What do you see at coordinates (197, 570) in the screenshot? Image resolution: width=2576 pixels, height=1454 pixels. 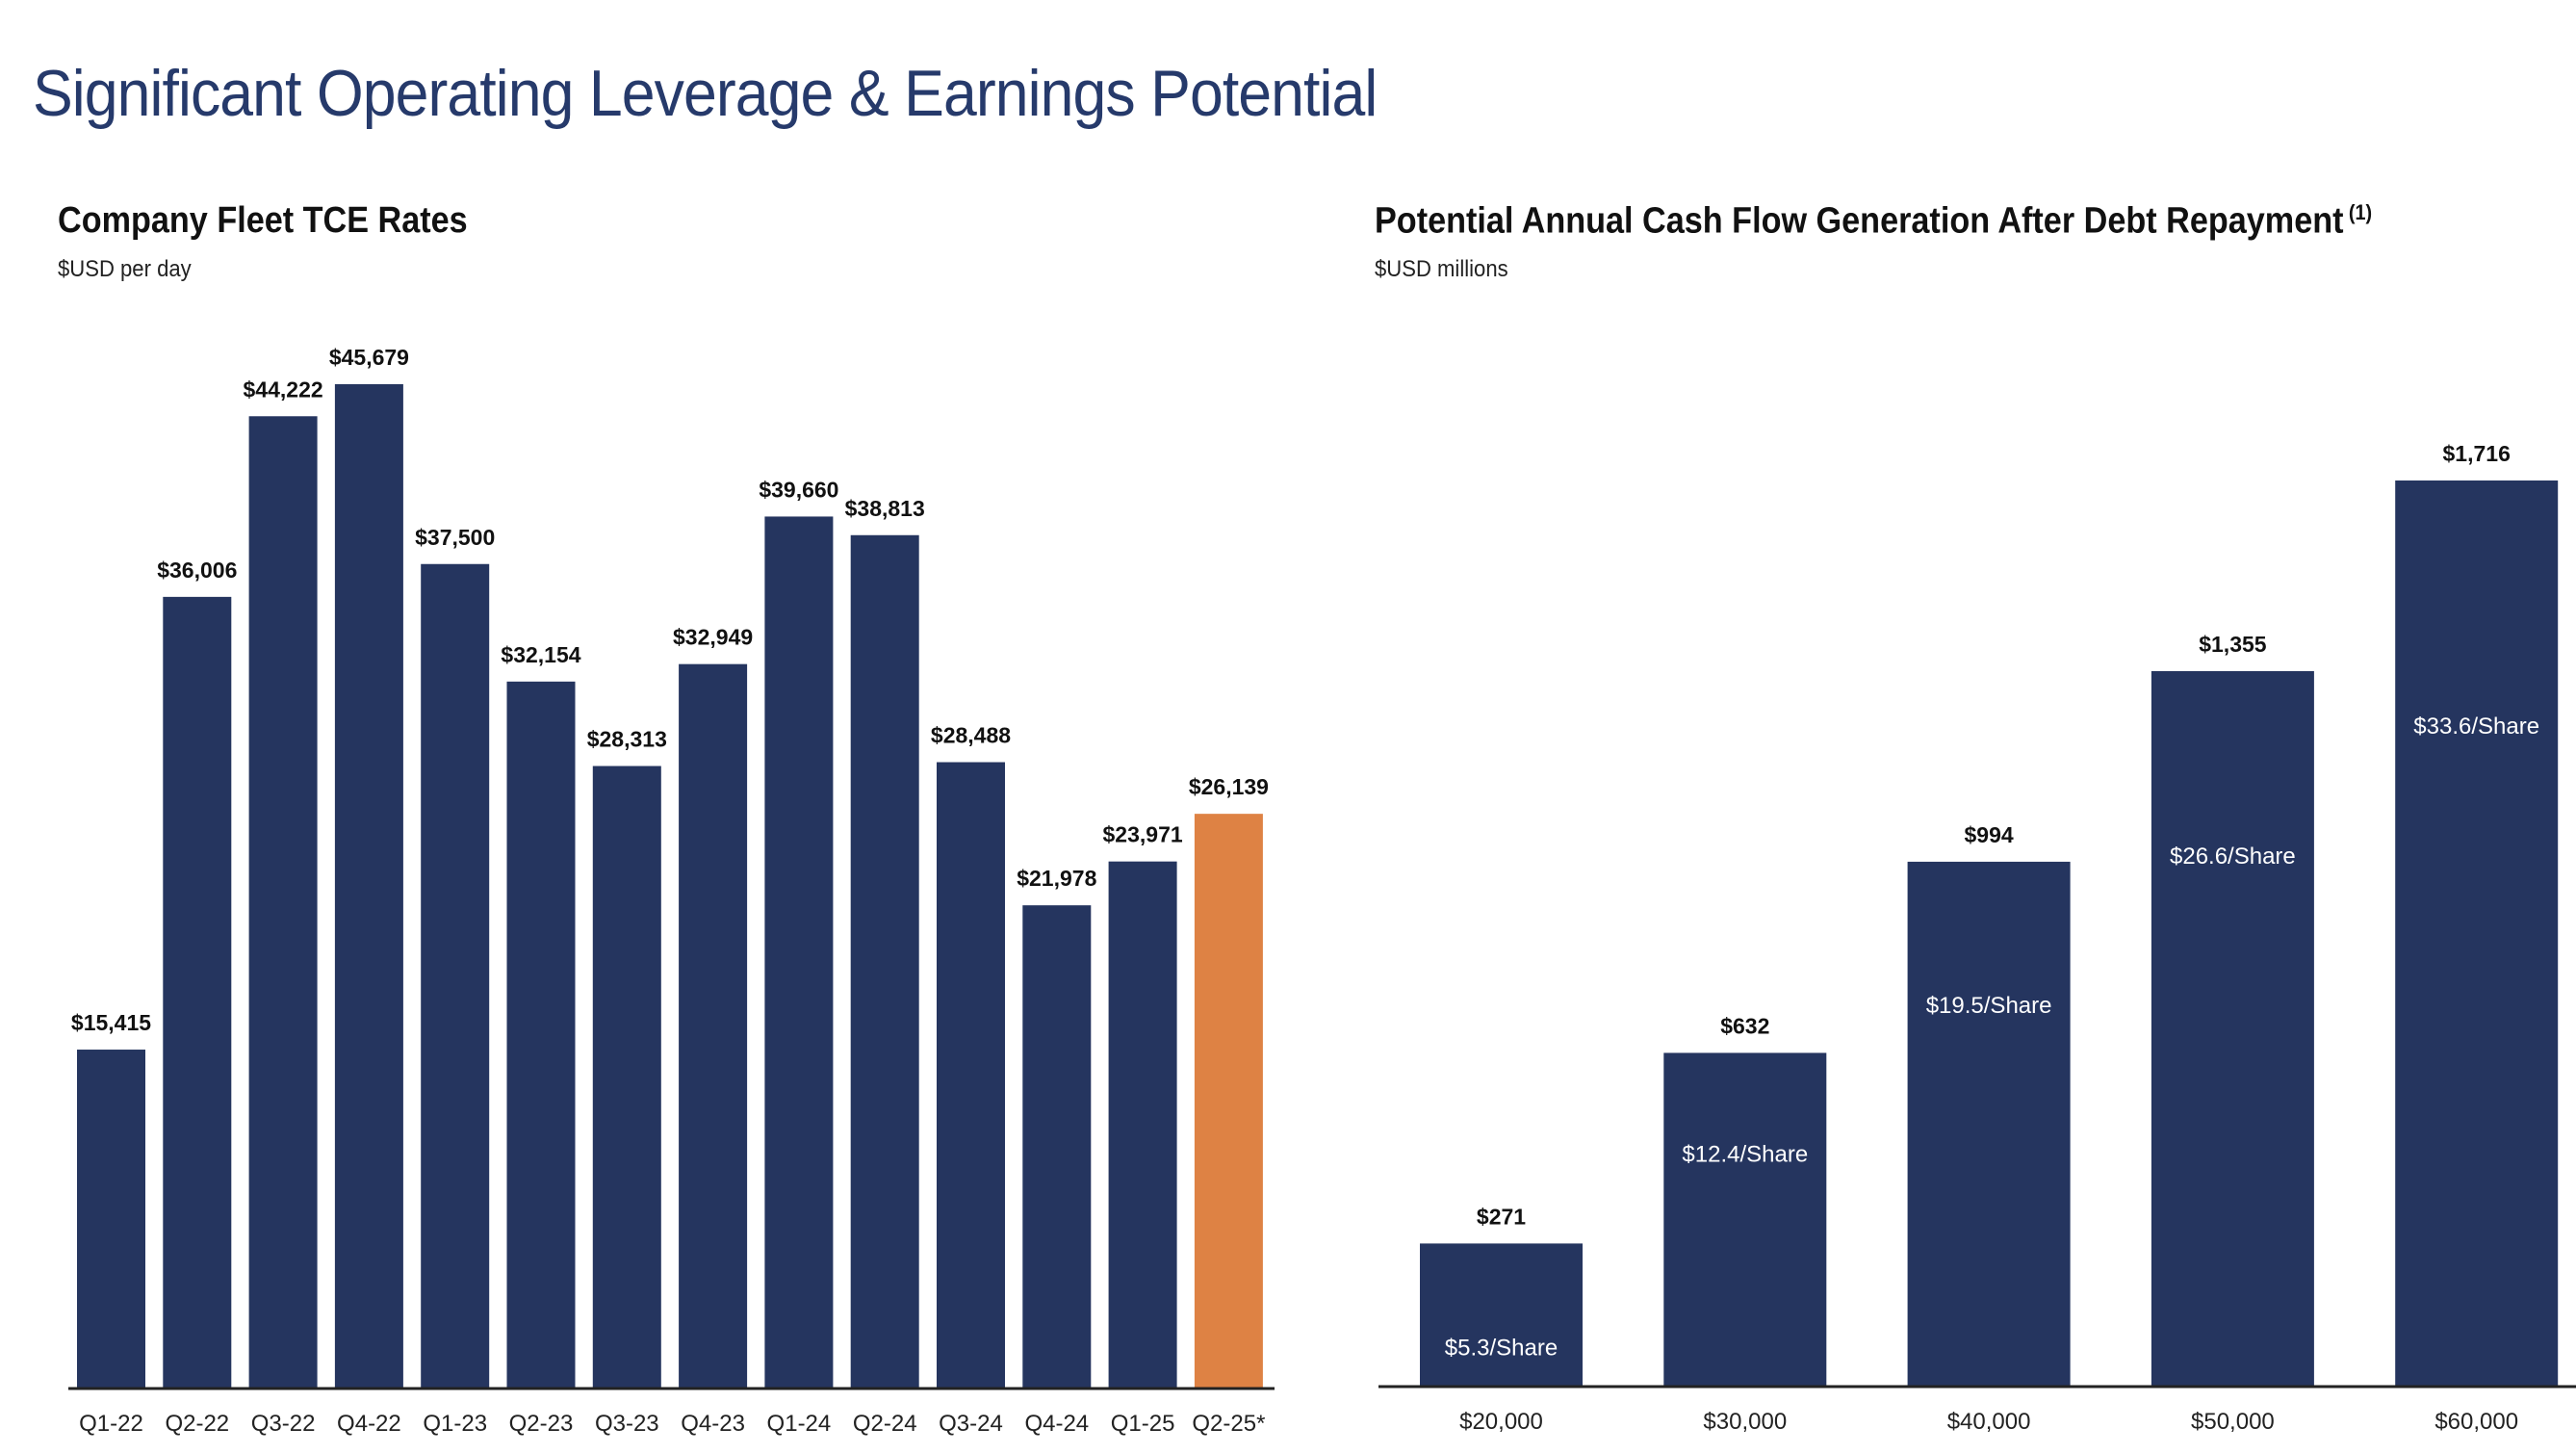 I see `tce-data-label: $36,006` at bounding box center [197, 570].